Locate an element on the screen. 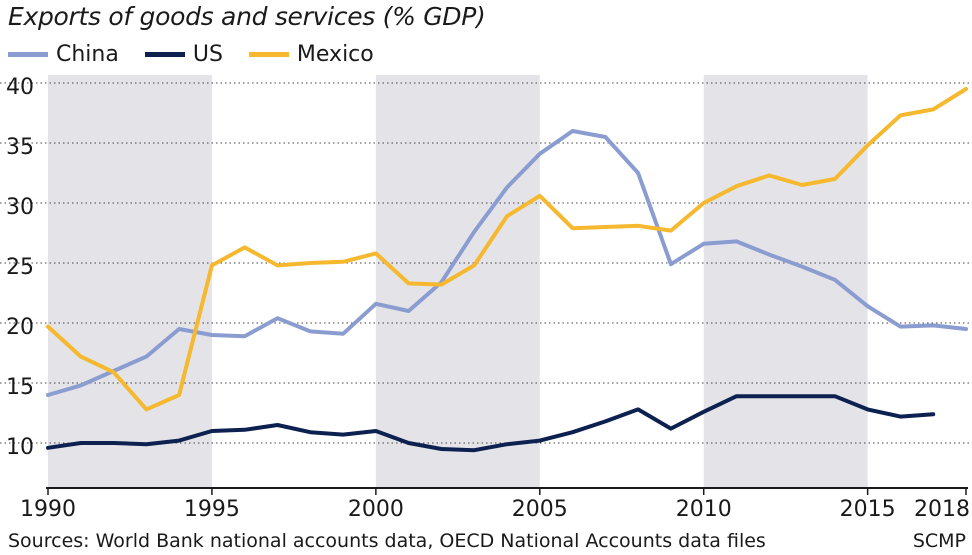 The image size is (972, 555). data-point-mexico-2015 is located at coordinates (868, 145).